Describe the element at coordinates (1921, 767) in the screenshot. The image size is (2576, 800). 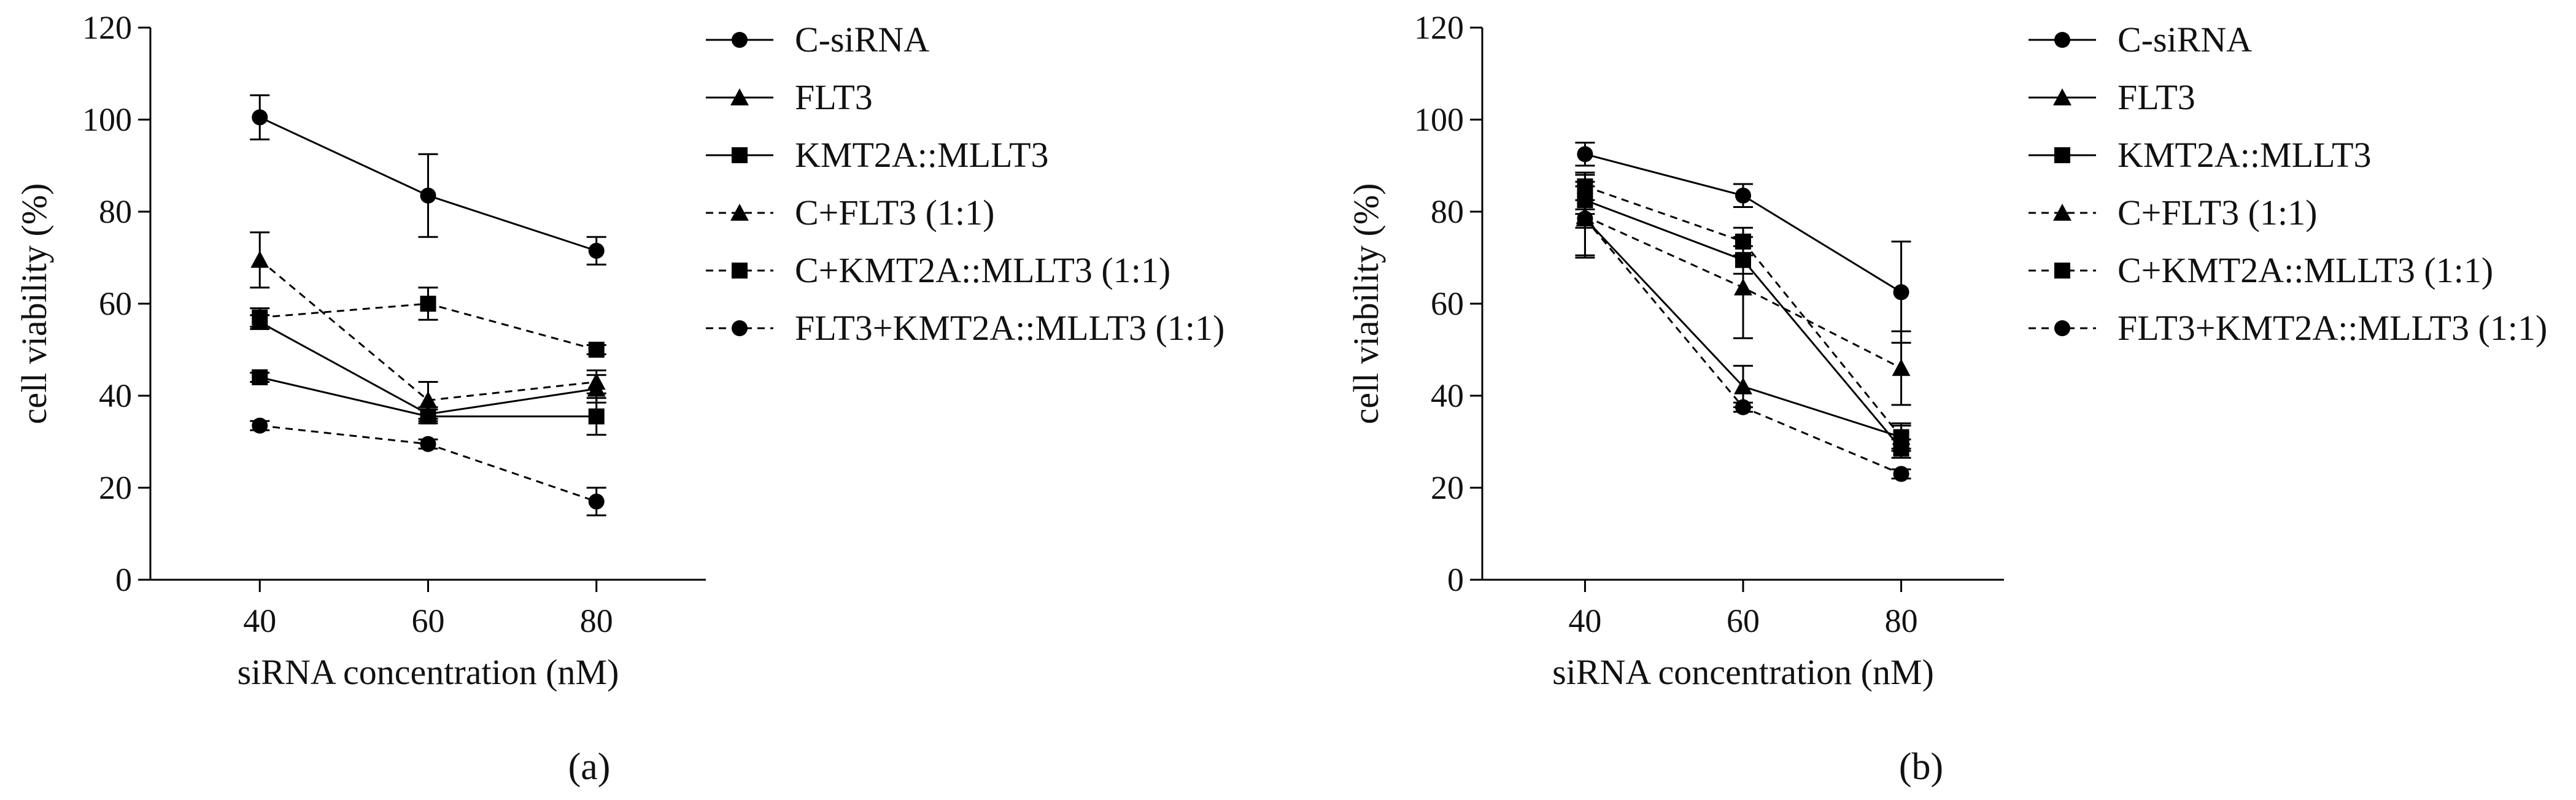
I see `panel-label-b: (b)` at that location.